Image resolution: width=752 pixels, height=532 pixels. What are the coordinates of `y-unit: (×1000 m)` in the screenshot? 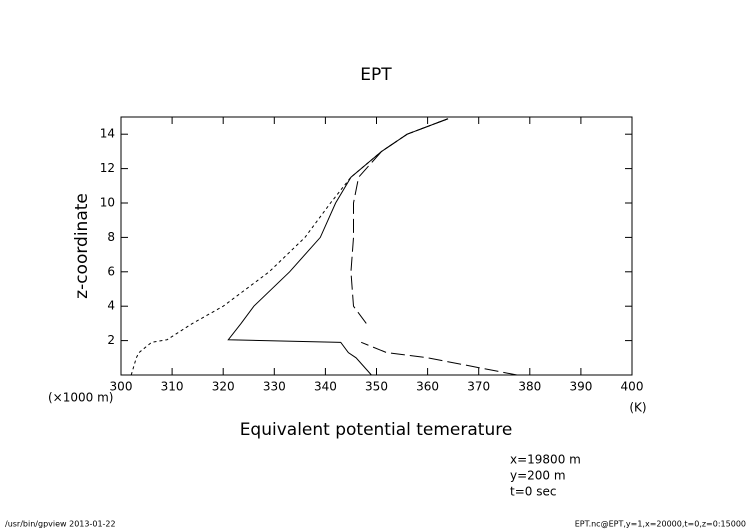 It's located at (80, 398).